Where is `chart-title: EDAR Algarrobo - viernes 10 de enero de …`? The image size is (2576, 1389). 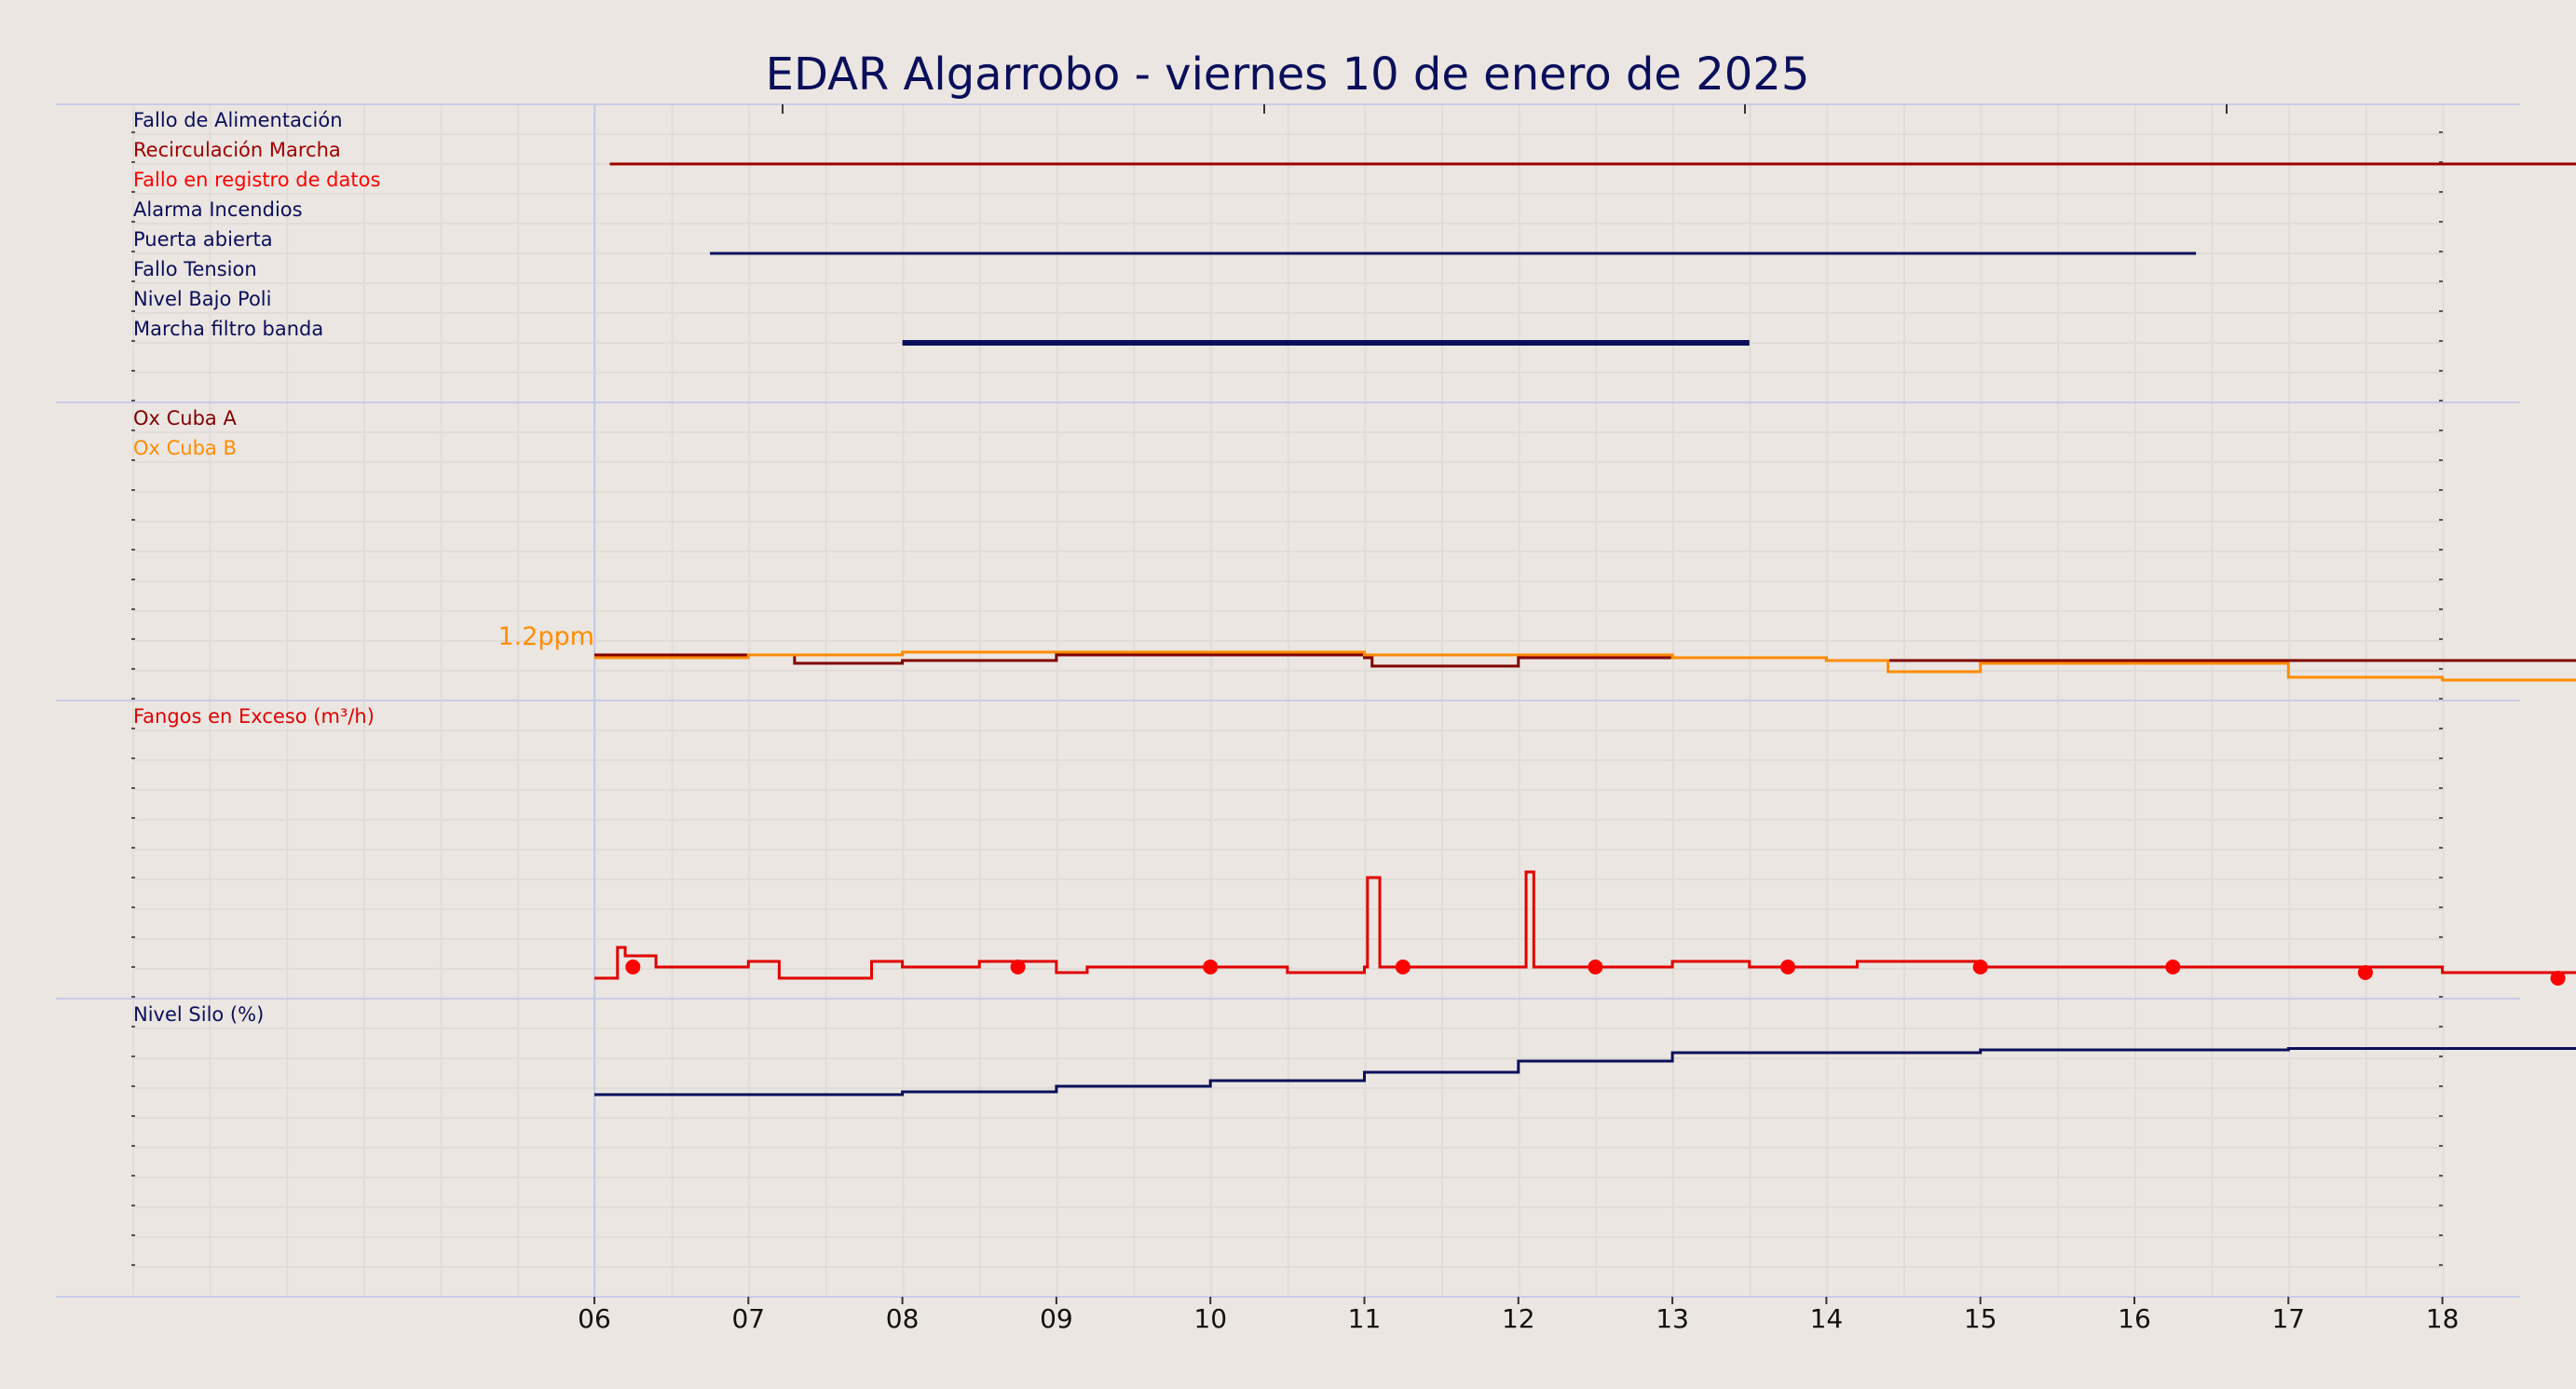
chart-title: EDAR Algarrobo - viernes 10 de enero de … is located at coordinates (1288, 74).